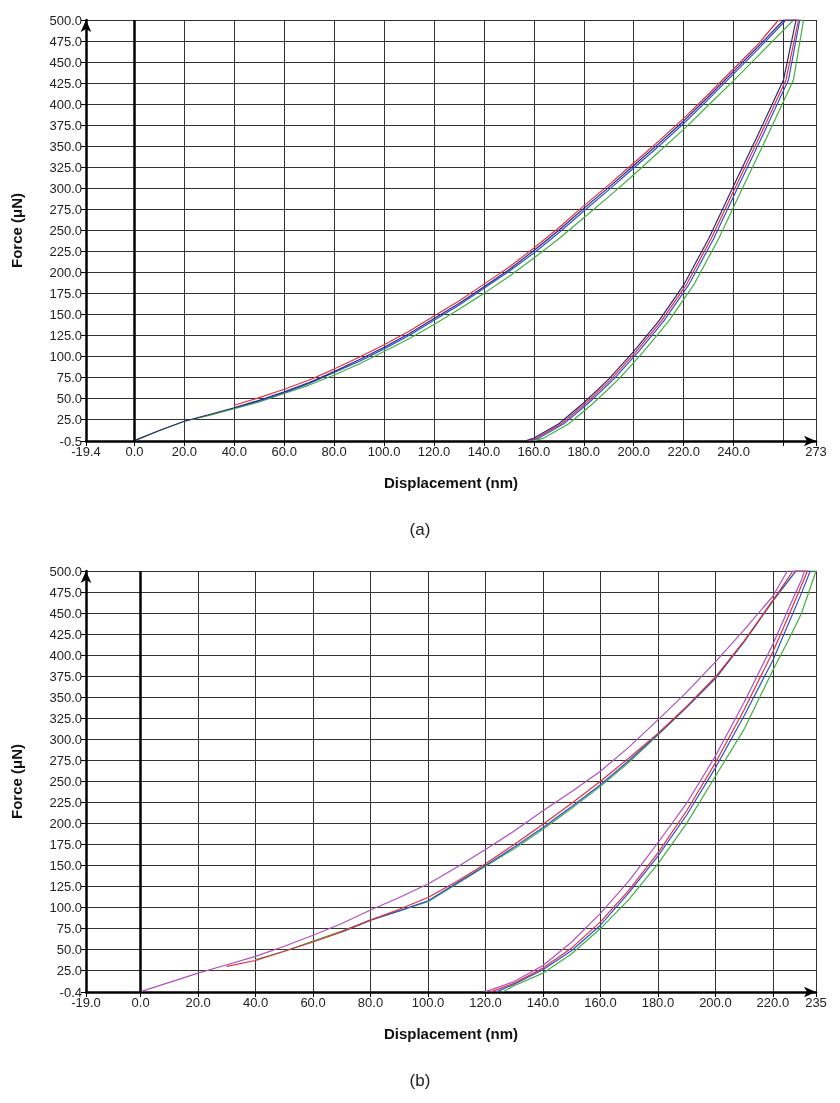 The width and height of the screenshot is (840, 1103). What do you see at coordinates (86, 1002) in the screenshot?
I see `x-tick-label: -19.0` at bounding box center [86, 1002].